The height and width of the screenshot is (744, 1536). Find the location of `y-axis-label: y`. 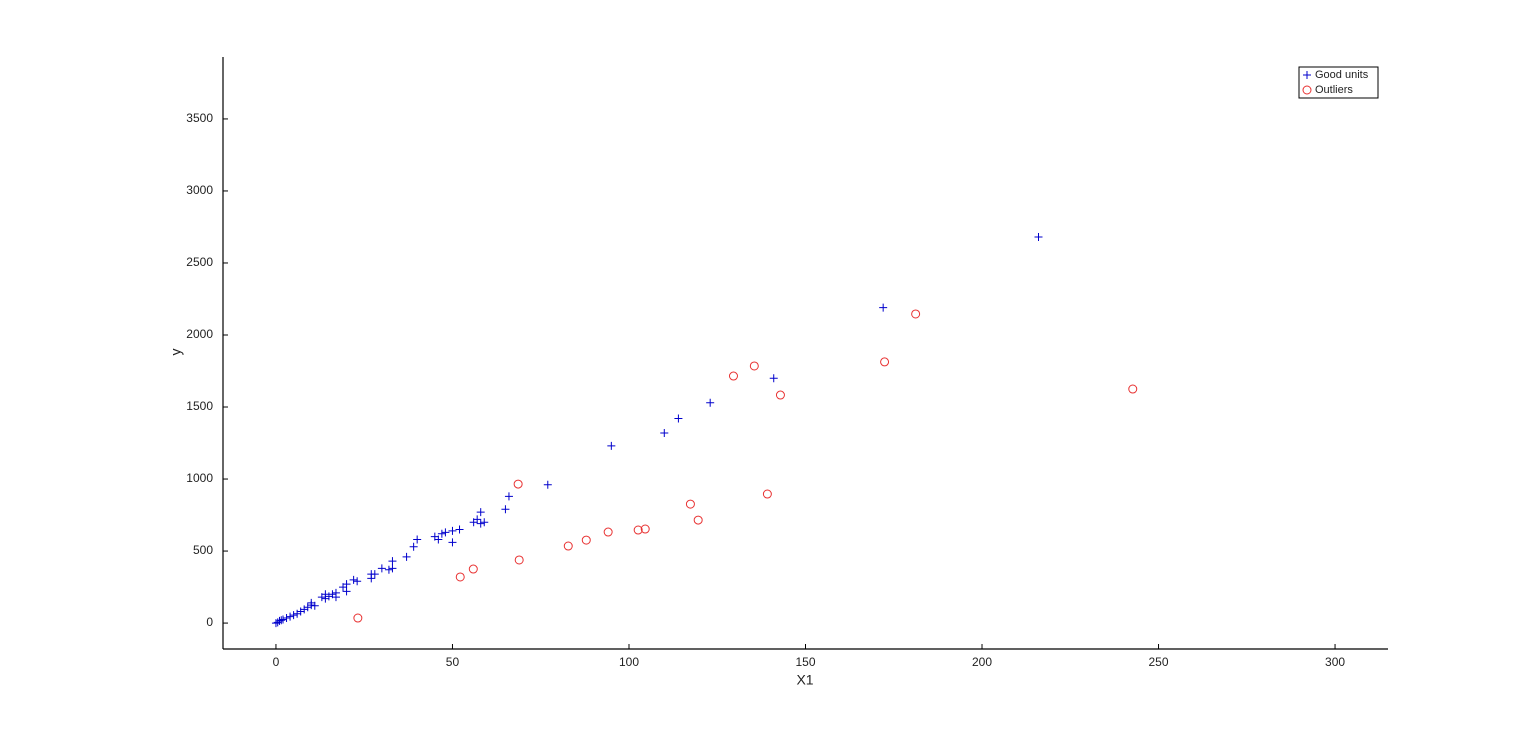

y-axis-label: y is located at coordinates (176, 352).